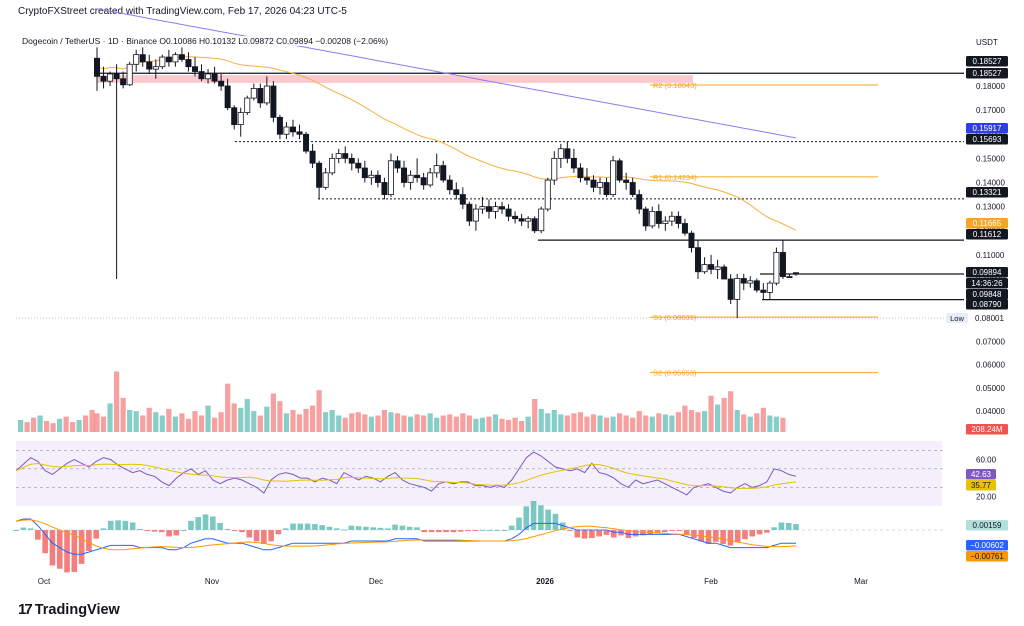 Image resolution: width=1024 pixels, height=626 pixels. Describe the element at coordinates (69, 609) in the screenshot. I see `tradingview-logo: 17 TradingView` at that location.